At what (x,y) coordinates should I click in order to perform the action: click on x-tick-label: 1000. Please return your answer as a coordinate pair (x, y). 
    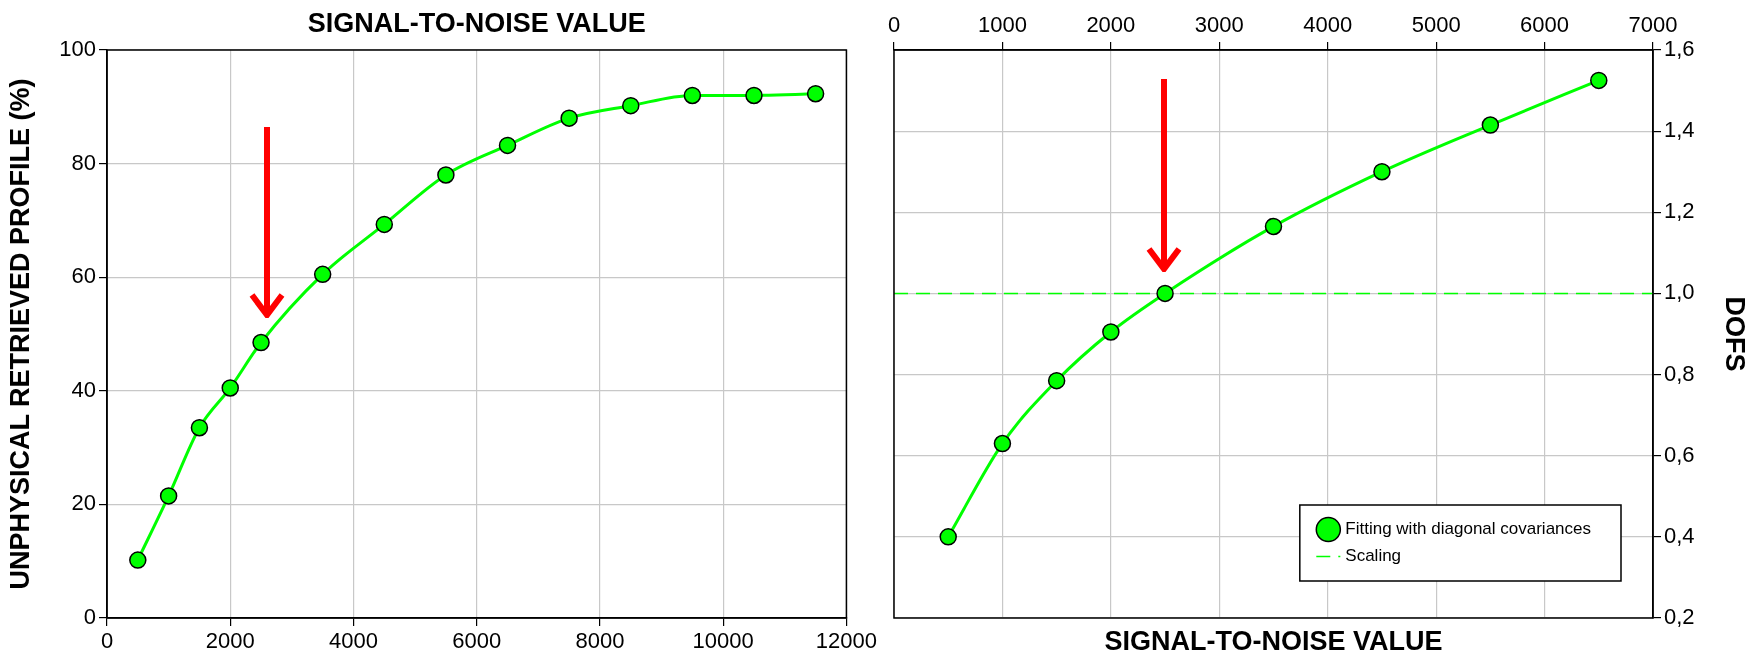
    Looking at the image, I should click on (1002, 24).